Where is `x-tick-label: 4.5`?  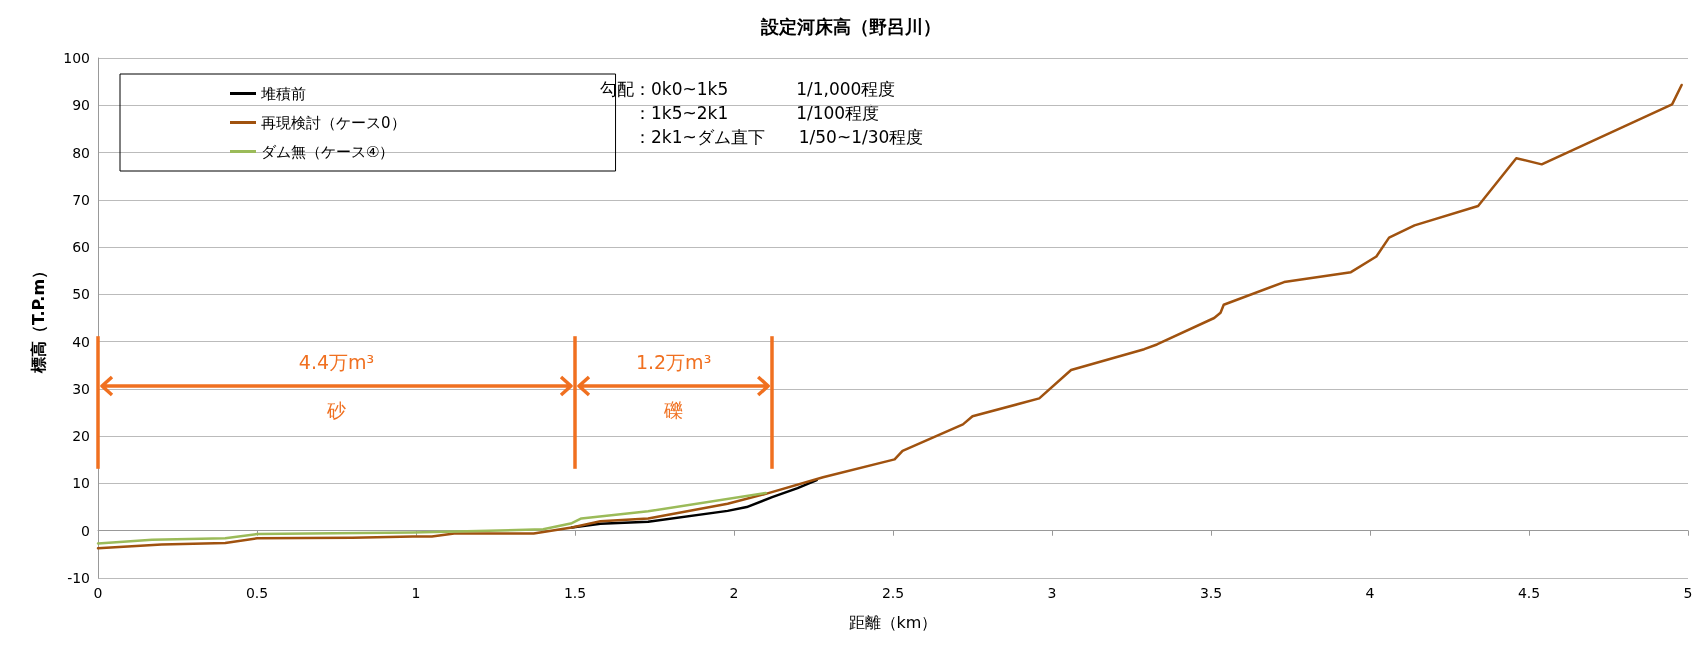 x-tick-label: 4.5 is located at coordinates (1529, 593).